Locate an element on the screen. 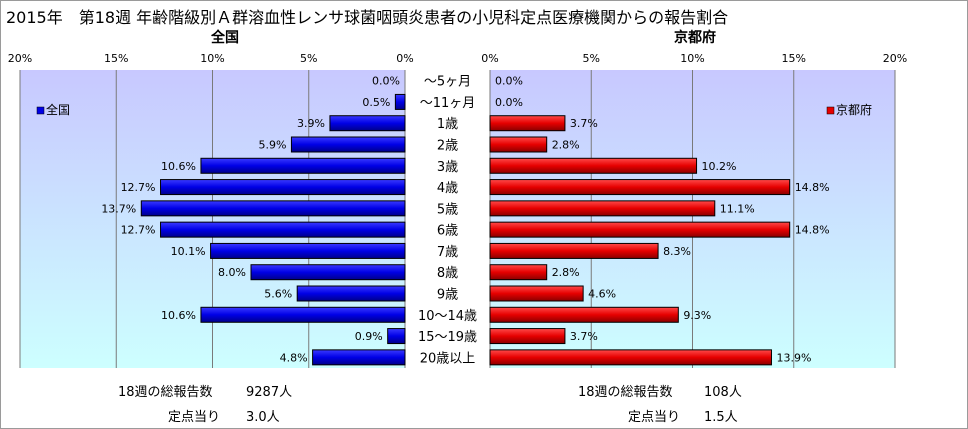 The height and width of the screenshot is (429, 968). age-category-label: 2歳 is located at coordinates (447, 146).